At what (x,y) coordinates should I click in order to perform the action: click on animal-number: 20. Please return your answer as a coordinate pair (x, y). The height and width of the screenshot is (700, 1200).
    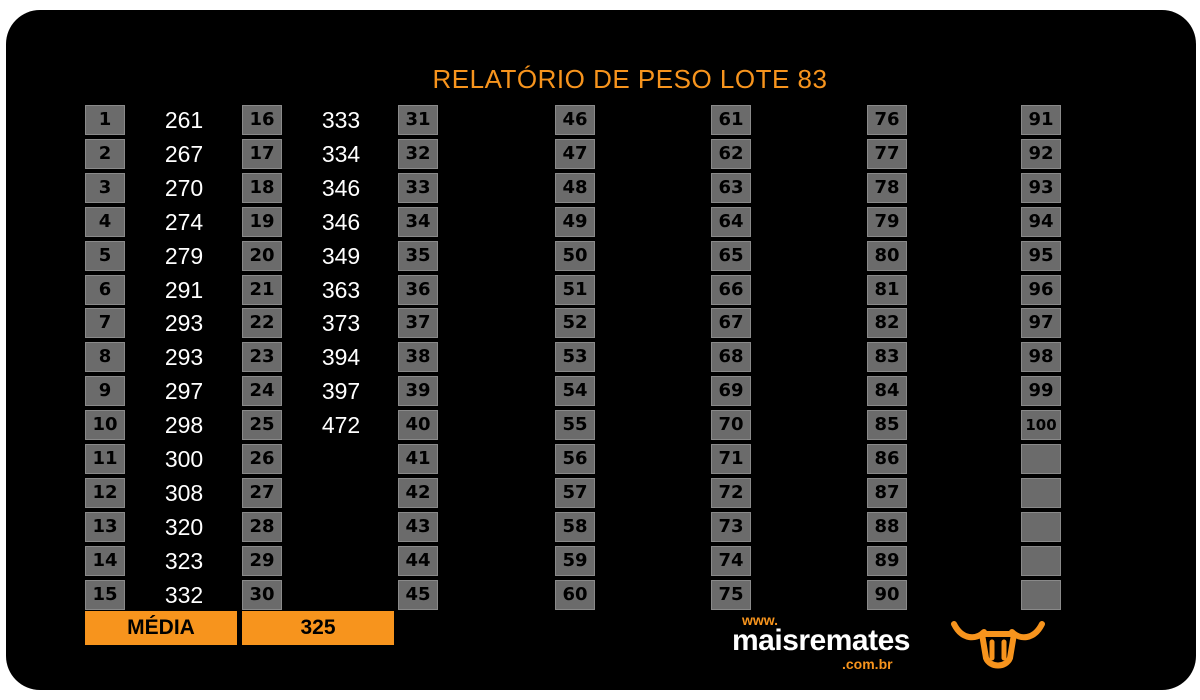
    Looking at the image, I should click on (262, 255).